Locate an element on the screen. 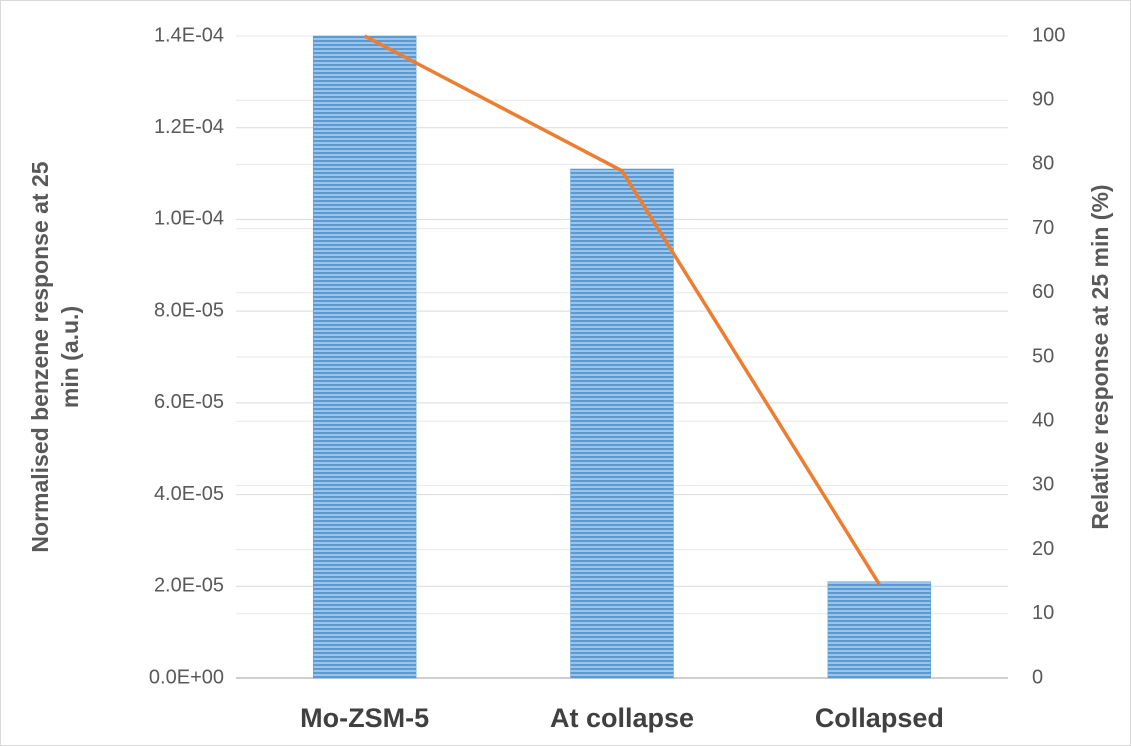  y-tick-label: 0.0E+00 is located at coordinates (186, 677).